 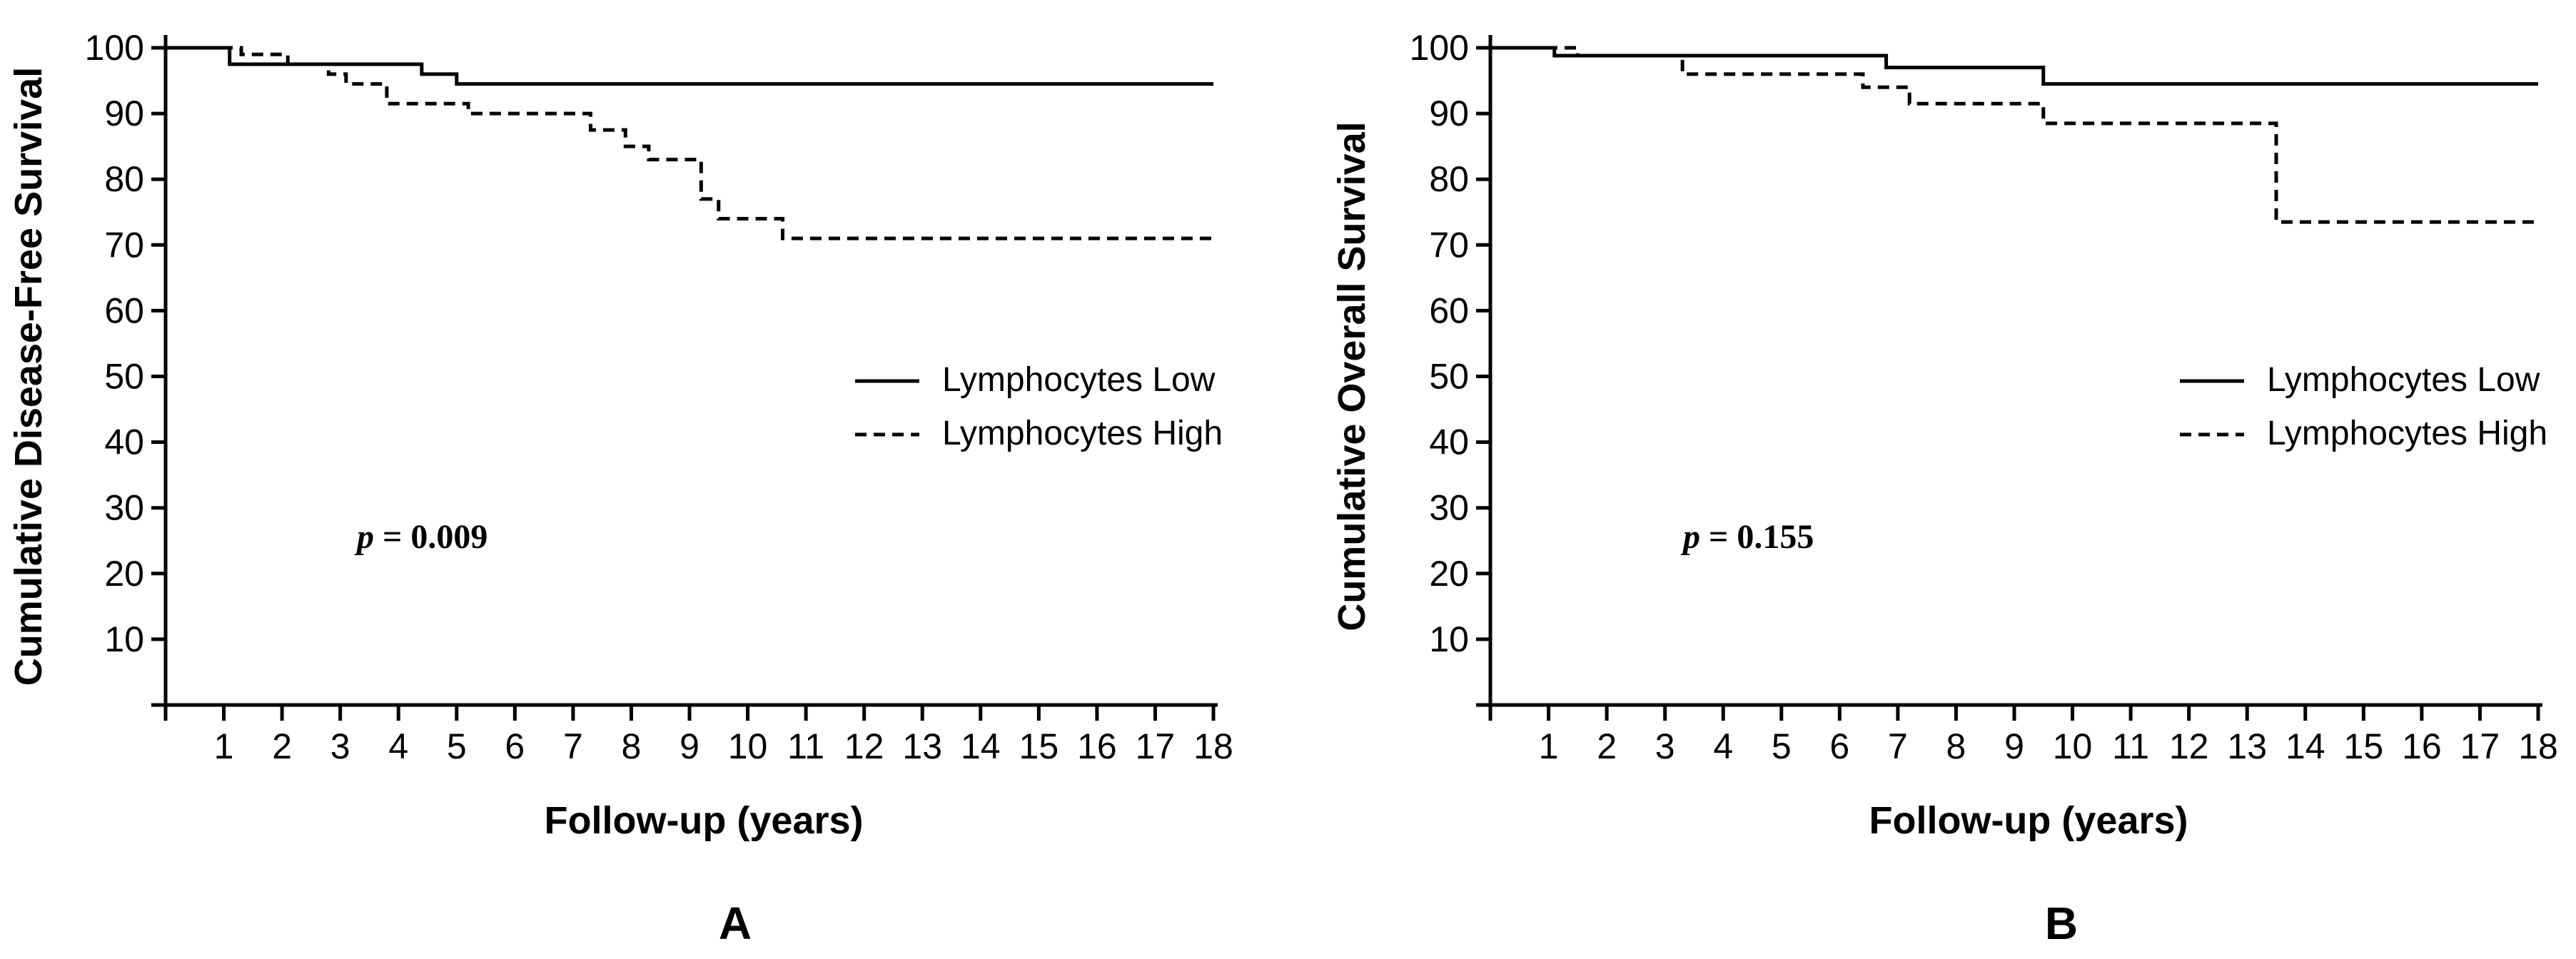 What do you see at coordinates (28, 377) in the screenshot?
I see `y-axis-title: Cumulative Disease-Free Survival` at bounding box center [28, 377].